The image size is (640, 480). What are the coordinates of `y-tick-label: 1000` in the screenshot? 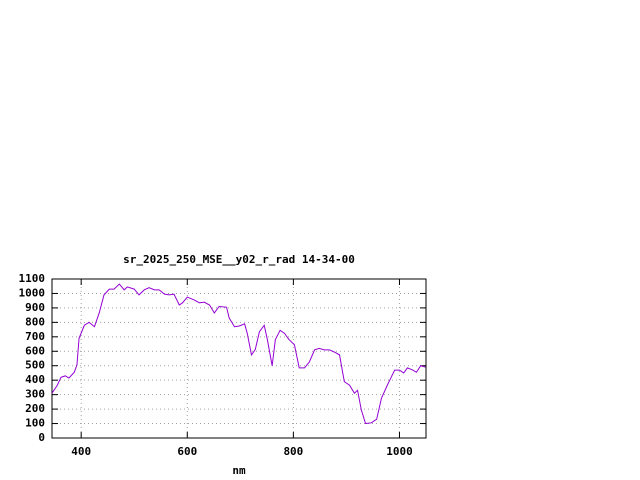 It's located at (32, 292).